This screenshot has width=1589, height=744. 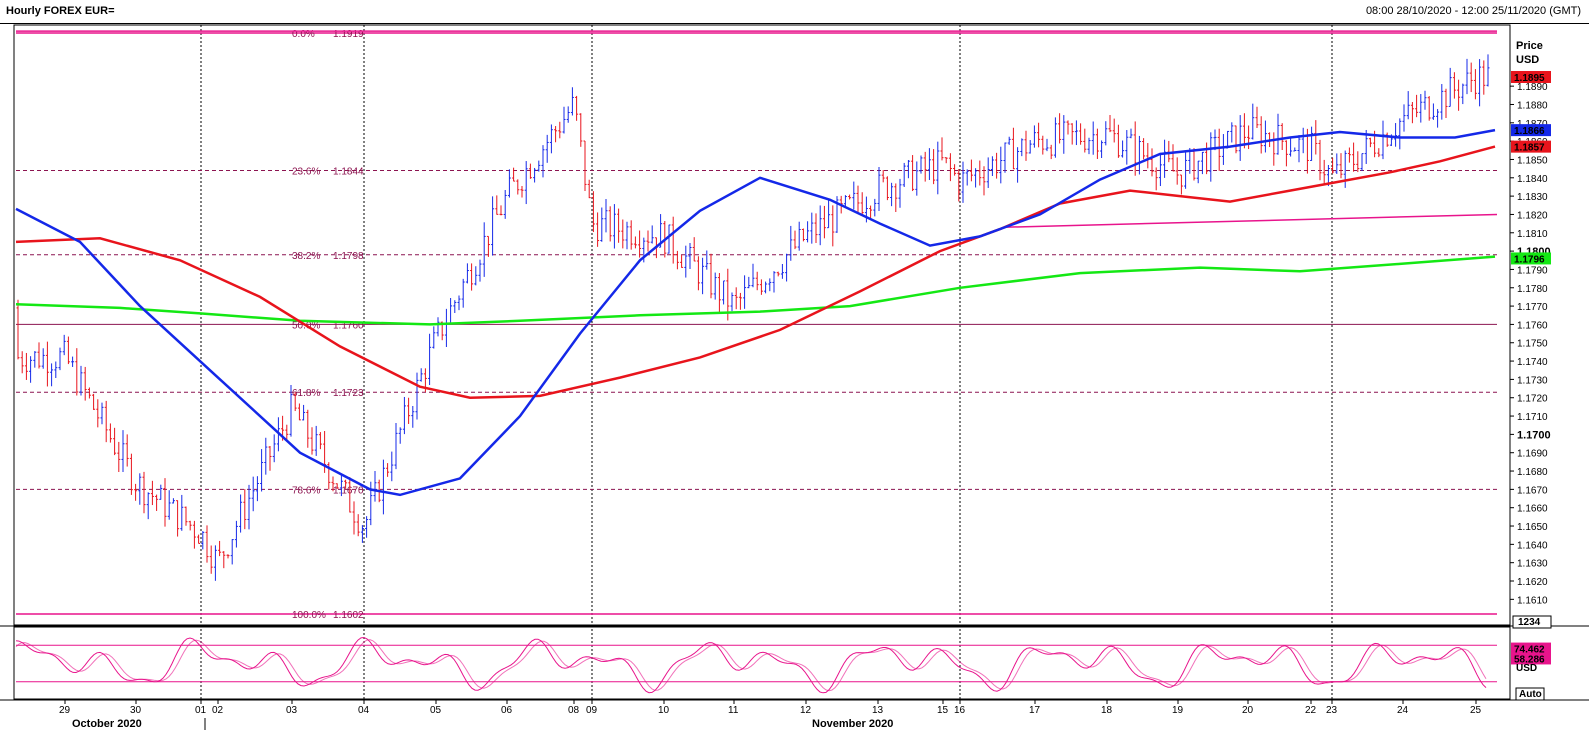 I want to click on fib-level-price: 1.1670, so click(x=348, y=490).